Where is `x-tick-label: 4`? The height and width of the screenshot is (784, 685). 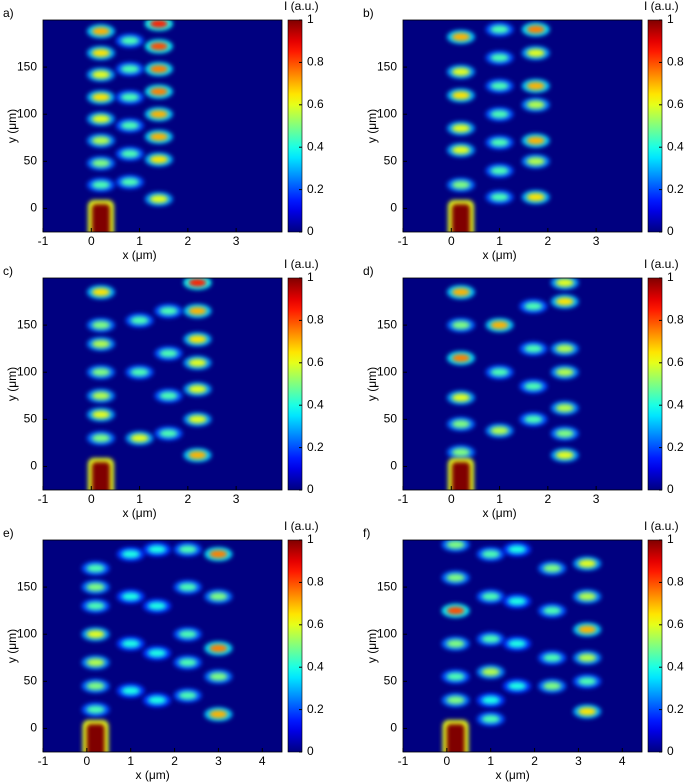
x-tick-label: 4 is located at coordinates (622, 761).